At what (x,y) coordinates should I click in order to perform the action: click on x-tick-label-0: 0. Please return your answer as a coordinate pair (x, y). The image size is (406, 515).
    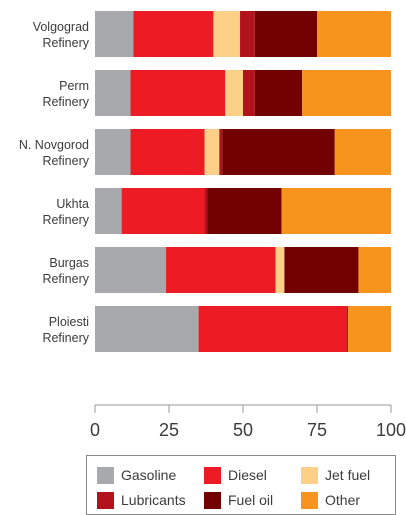
    Looking at the image, I should click on (95, 430).